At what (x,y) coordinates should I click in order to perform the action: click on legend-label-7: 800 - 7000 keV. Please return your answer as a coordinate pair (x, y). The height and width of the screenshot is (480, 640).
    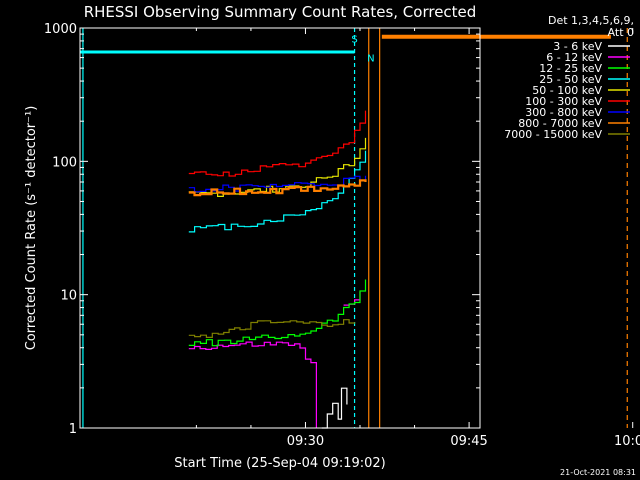
    Looking at the image, I should click on (560, 123).